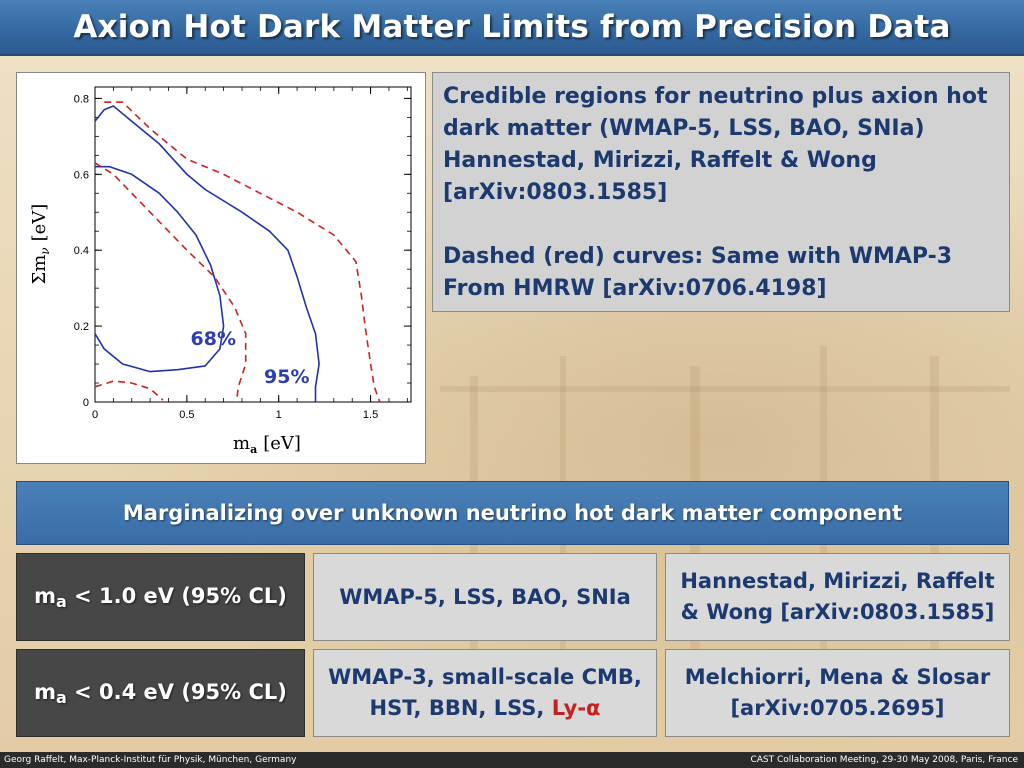  I want to click on lyman-alpha-text: Ly-α, so click(576, 708).